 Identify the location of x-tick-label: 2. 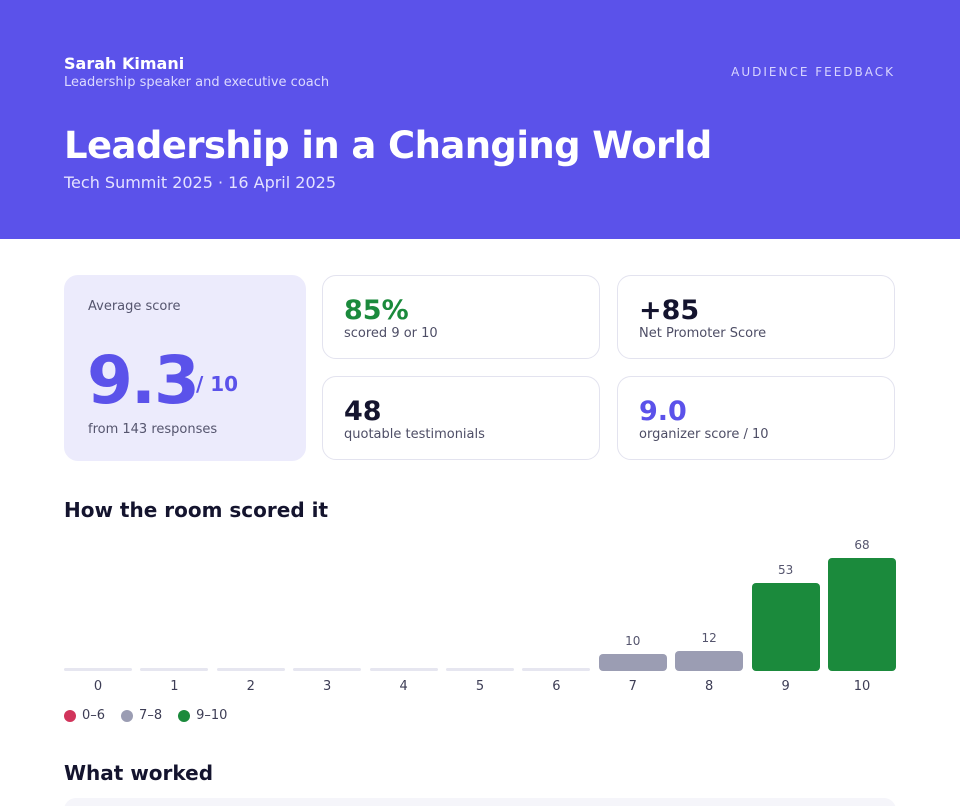
(250, 686).